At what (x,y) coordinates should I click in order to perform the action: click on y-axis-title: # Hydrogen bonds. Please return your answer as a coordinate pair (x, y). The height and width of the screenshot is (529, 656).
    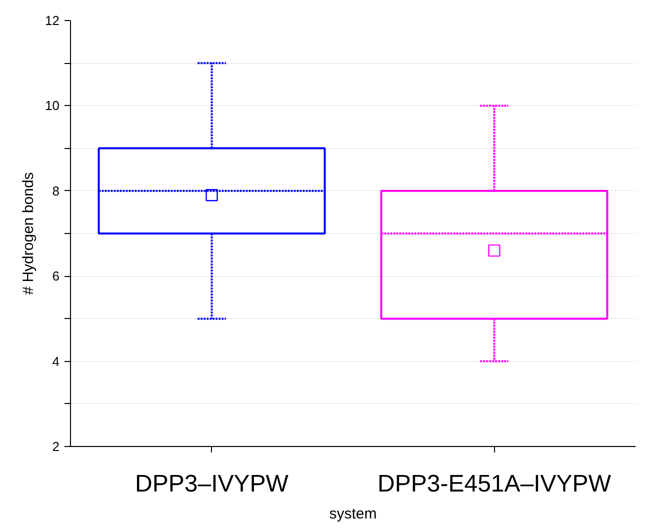
    Looking at the image, I should click on (29, 233).